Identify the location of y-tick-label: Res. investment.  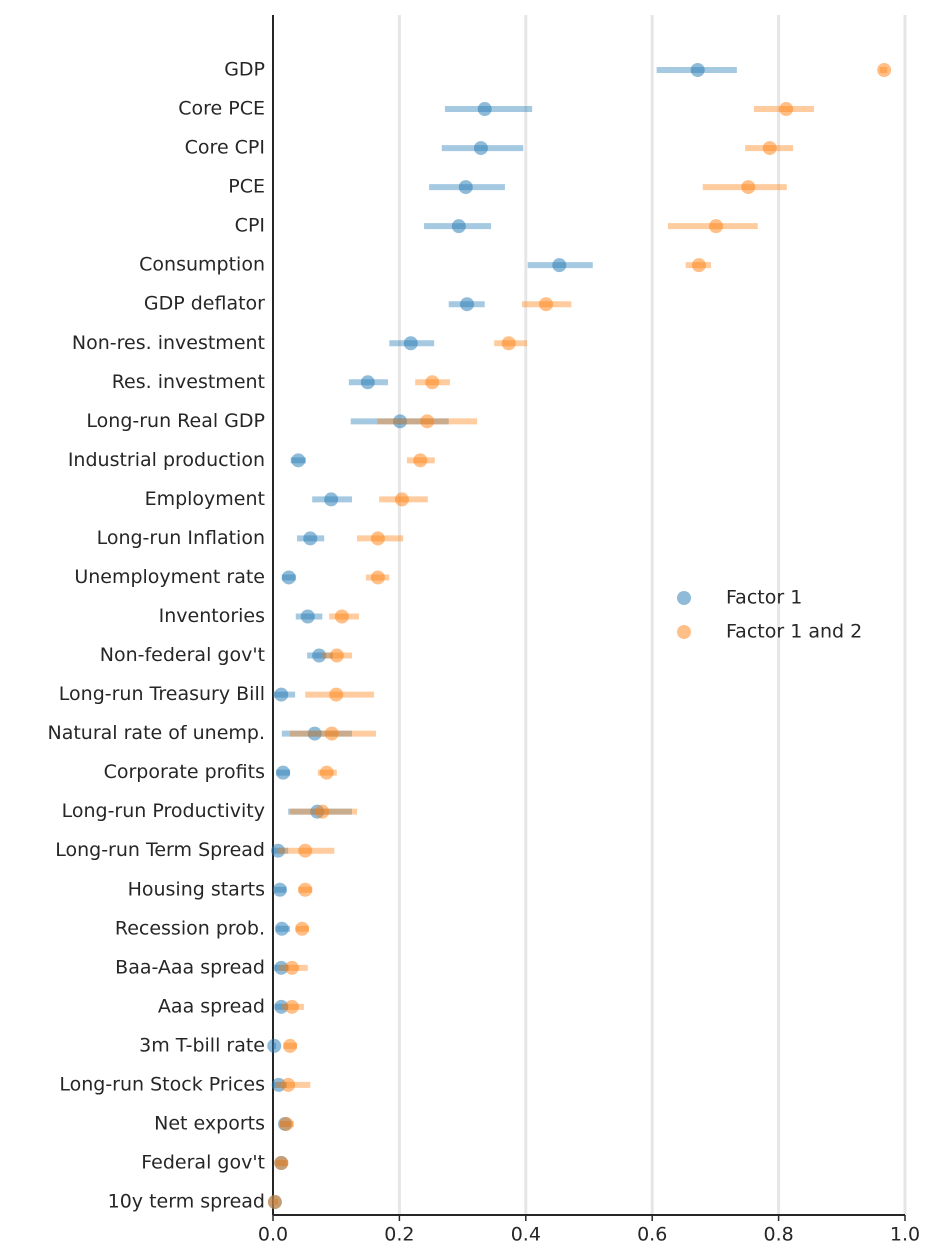
(188, 382).